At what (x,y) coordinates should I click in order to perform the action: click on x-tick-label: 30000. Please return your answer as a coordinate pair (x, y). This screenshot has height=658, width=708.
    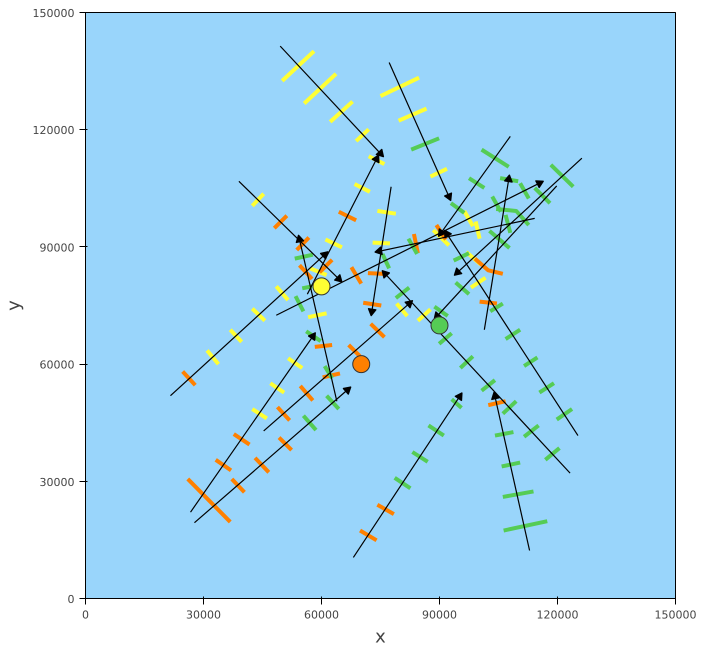
    Looking at the image, I should click on (204, 615).